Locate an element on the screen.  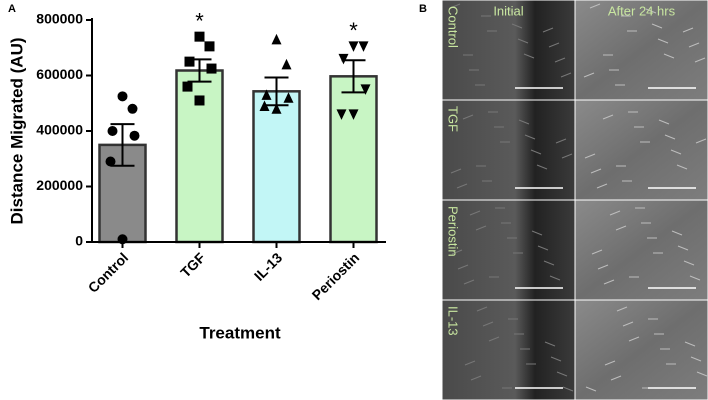
row-label: Periostin is located at coordinates (453, 231).